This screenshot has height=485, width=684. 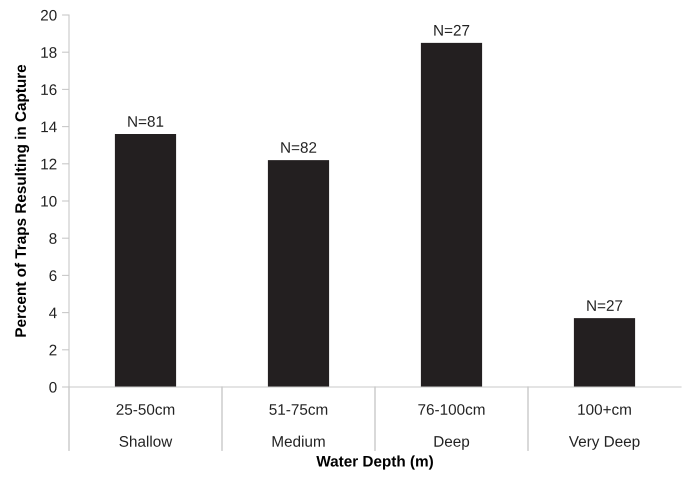 What do you see at coordinates (49, 201) in the screenshot?
I see `y-tick-label: 10` at bounding box center [49, 201].